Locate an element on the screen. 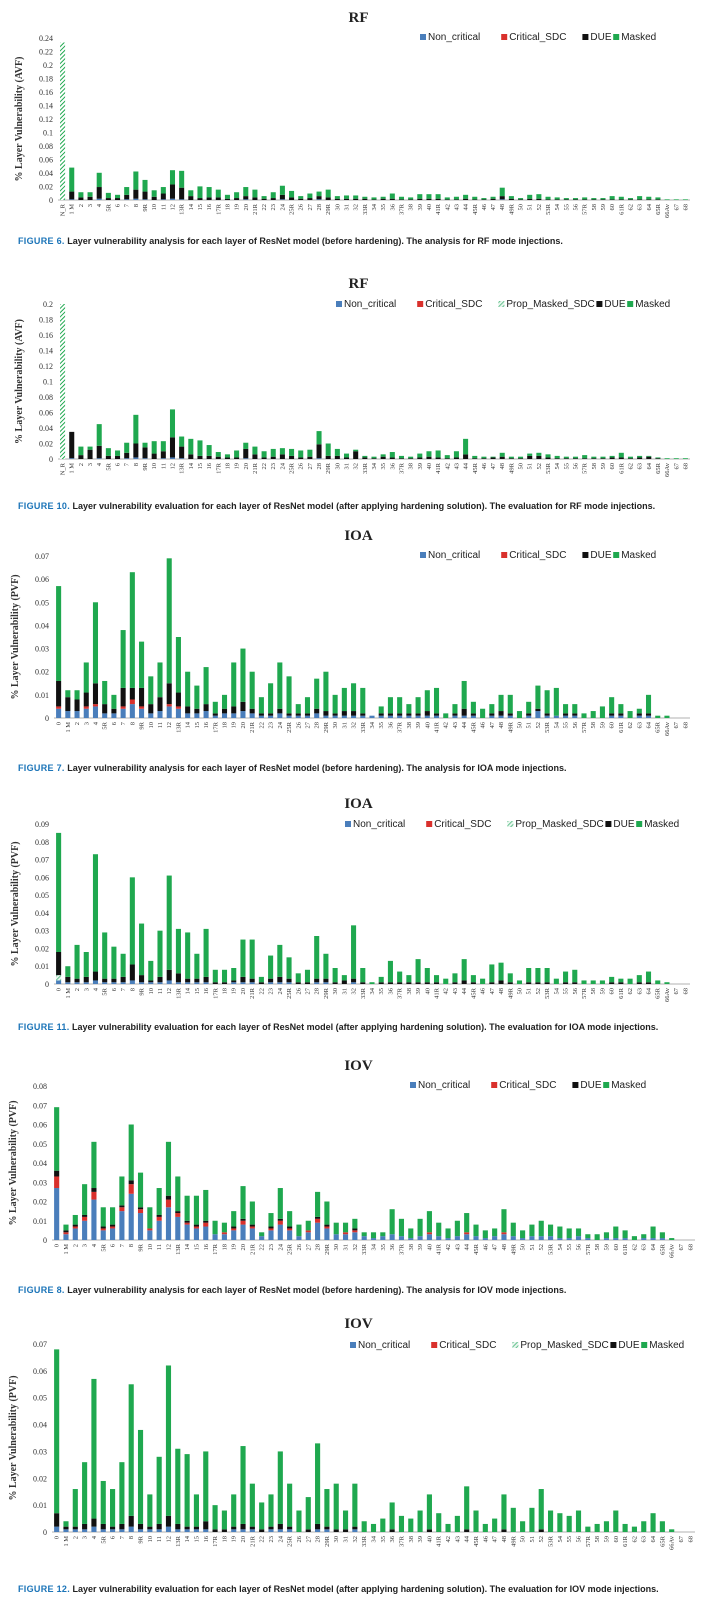 The width and height of the screenshot is (717, 1600). x-tick-label: 68 is located at coordinates (685, 991).